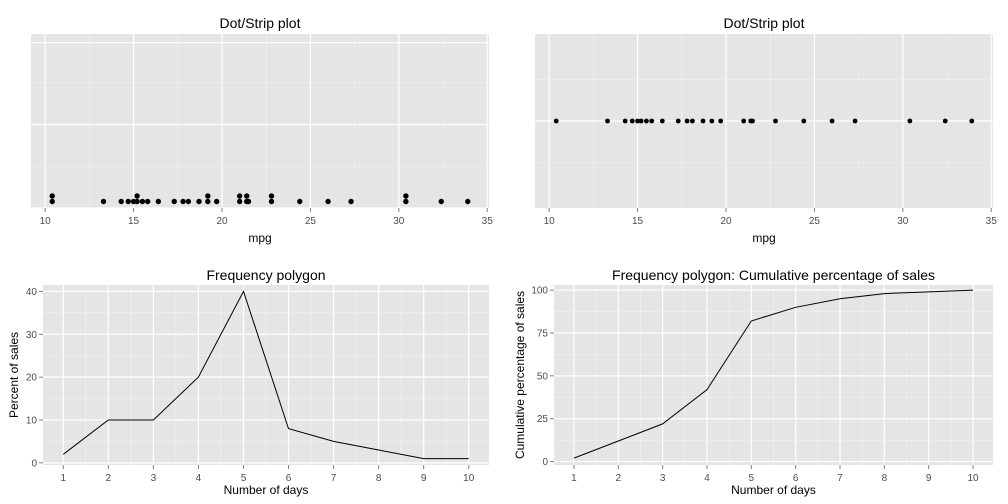 This screenshot has height=504, width=1008. Describe the element at coordinates (638, 221) in the screenshot. I see `x-tick-label: 15` at that location.